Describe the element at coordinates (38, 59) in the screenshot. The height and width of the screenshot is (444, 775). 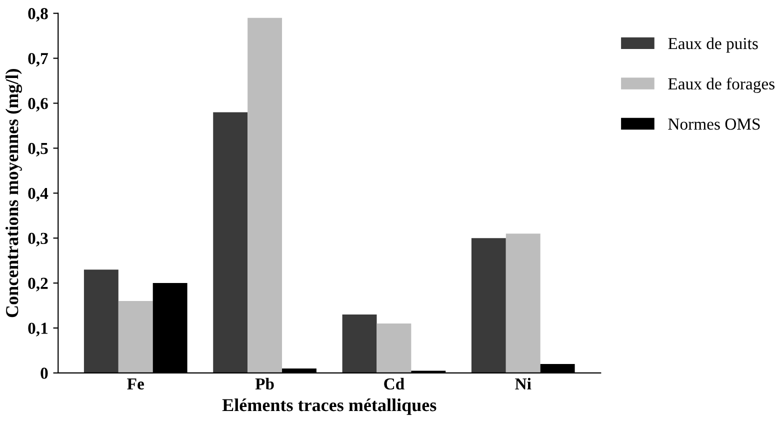
I see `y-tick-label: 0,7` at that location.